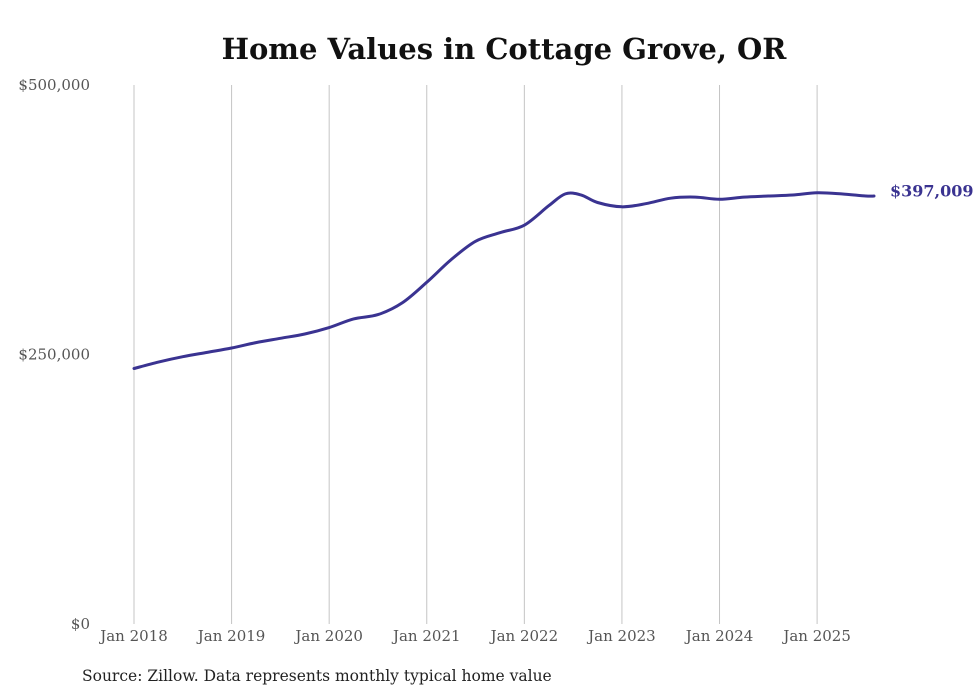  Describe the element at coordinates (328, 636) in the screenshot. I see `x-tick-label: Jan 2020` at that location.